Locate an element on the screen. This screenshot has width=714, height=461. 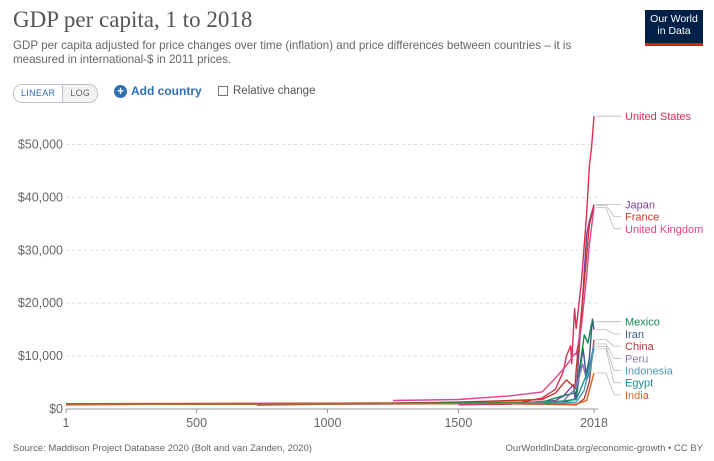
relative-change-toggle: Relative change is located at coordinates (266, 91).